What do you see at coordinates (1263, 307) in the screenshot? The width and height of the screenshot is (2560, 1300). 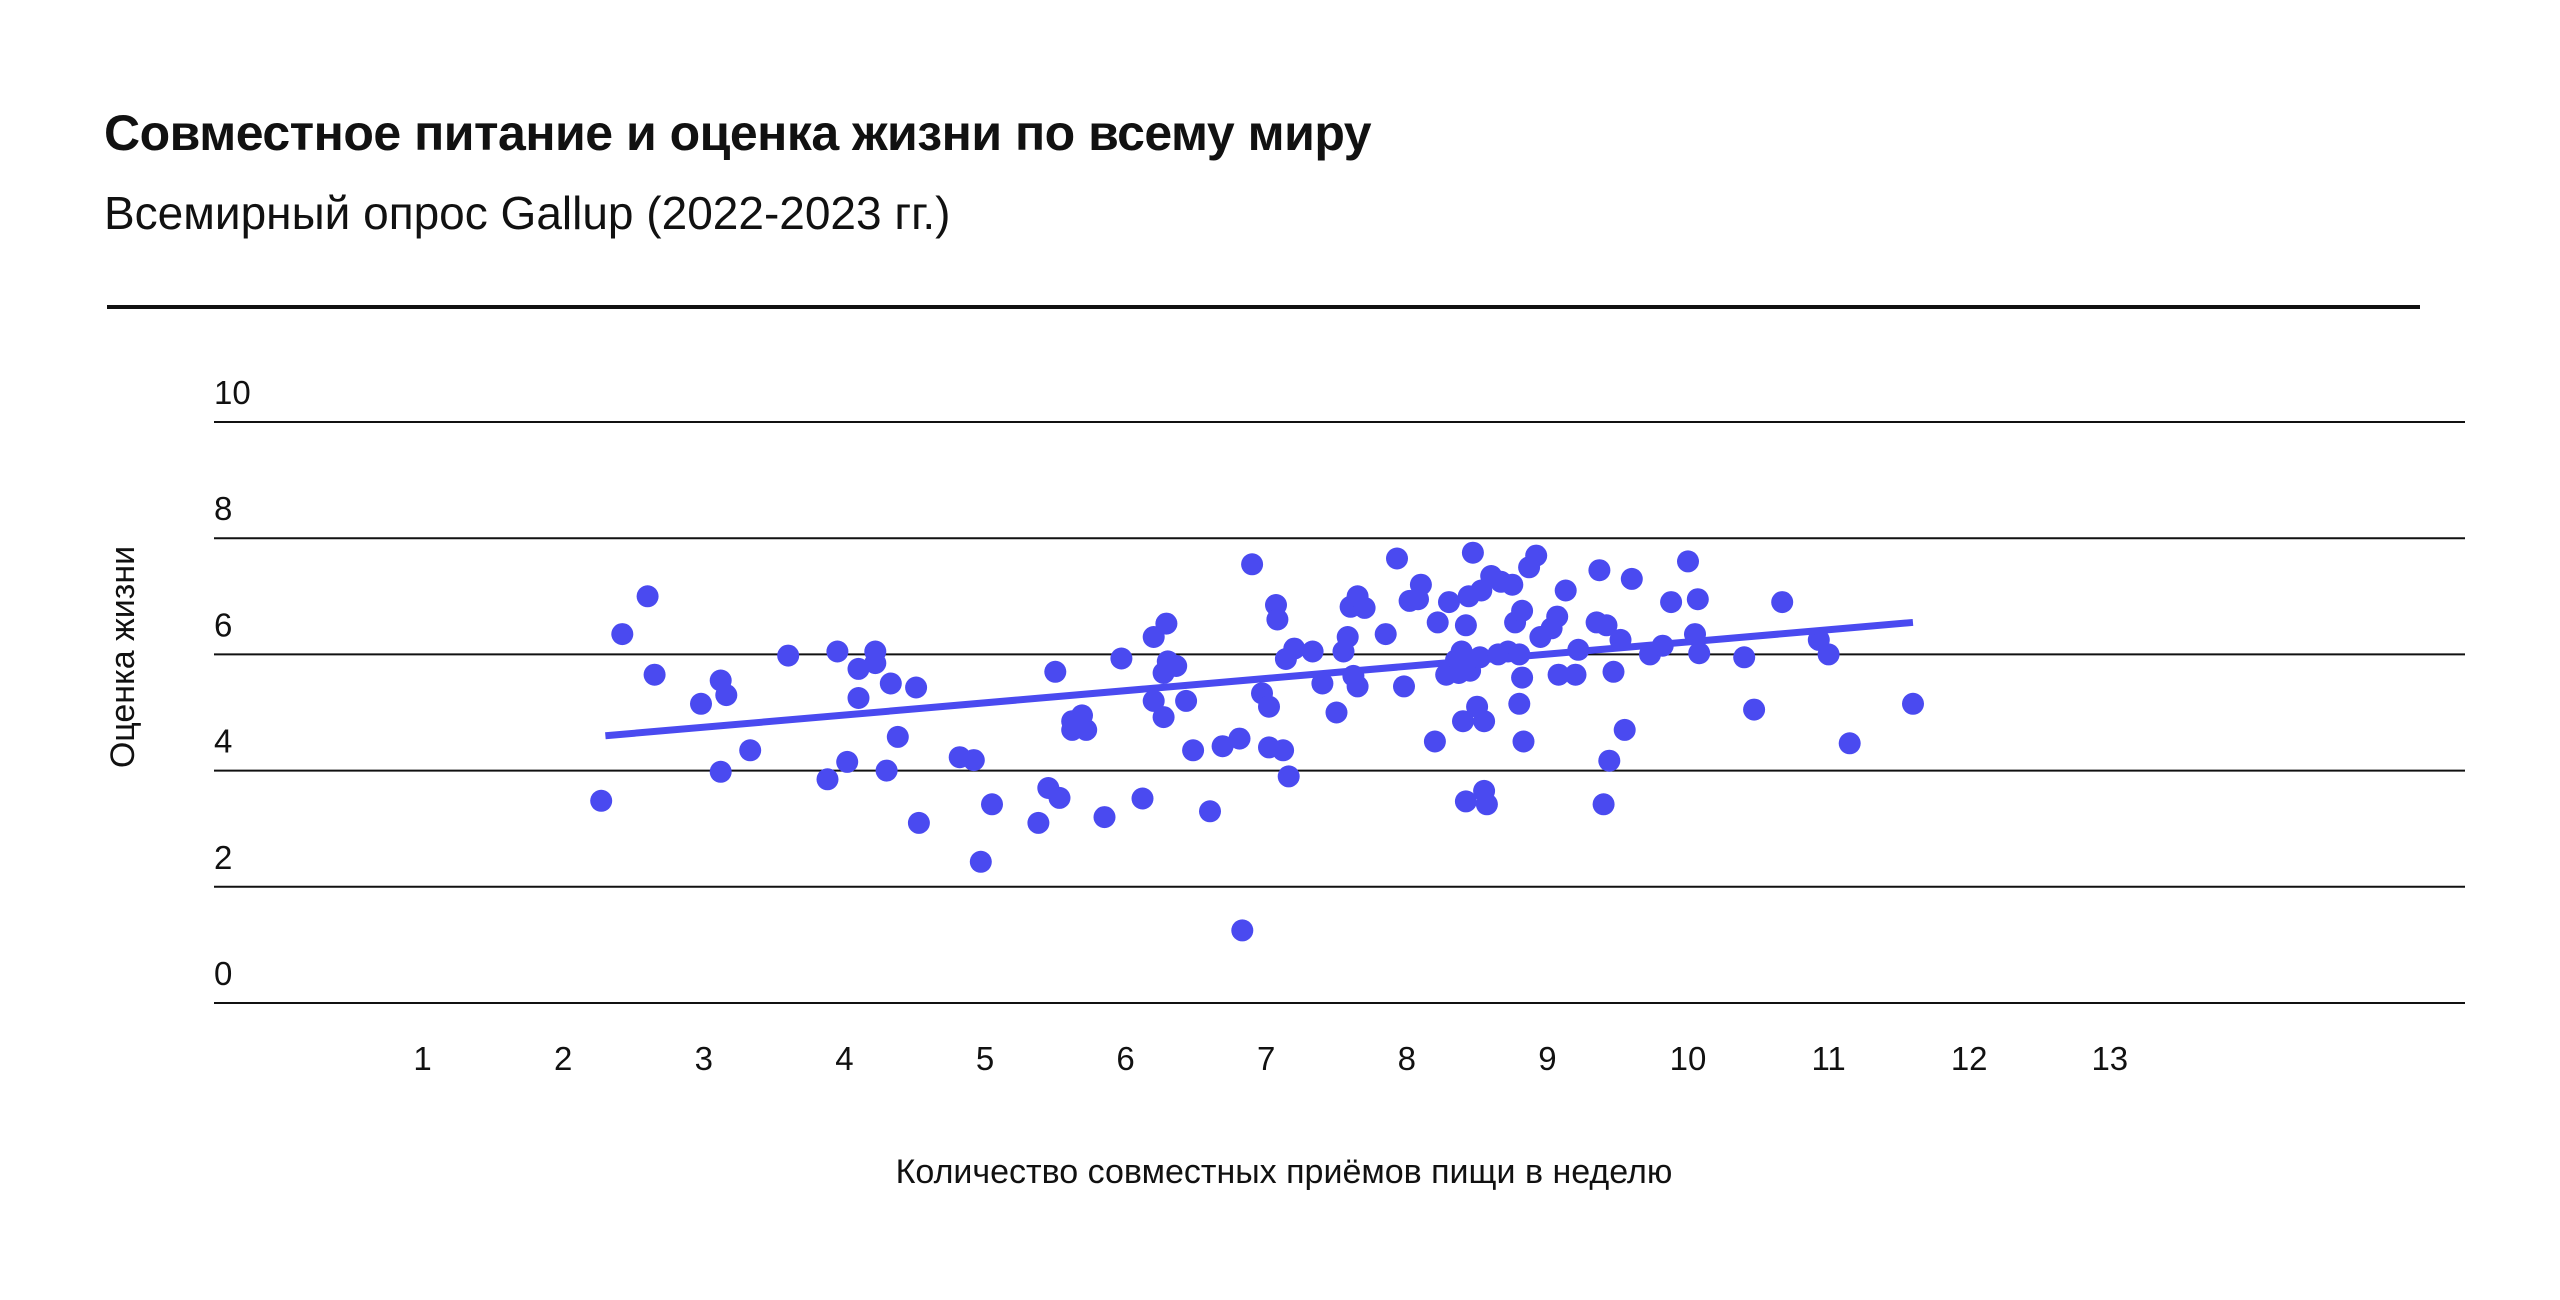 I see `header-divider` at bounding box center [1263, 307].